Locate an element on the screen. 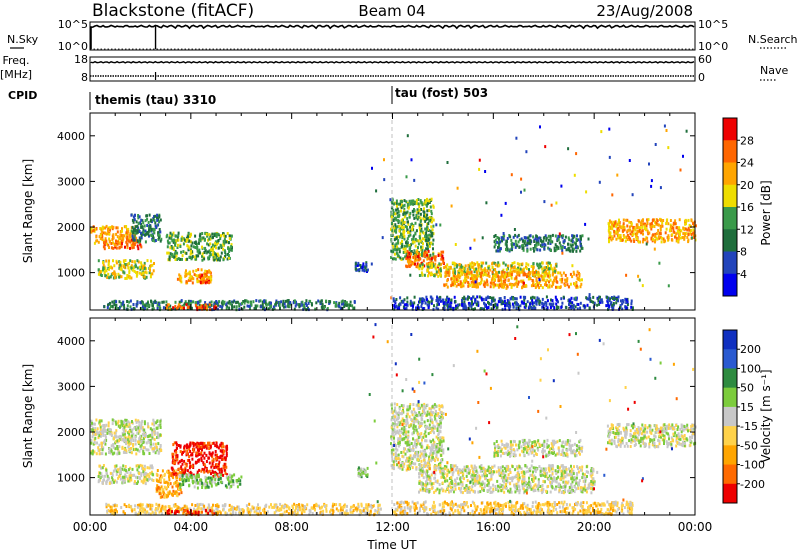 The image size is (800, 554). noise-left-tick-bottom: 10^0 is located at coordinates (73, 46).